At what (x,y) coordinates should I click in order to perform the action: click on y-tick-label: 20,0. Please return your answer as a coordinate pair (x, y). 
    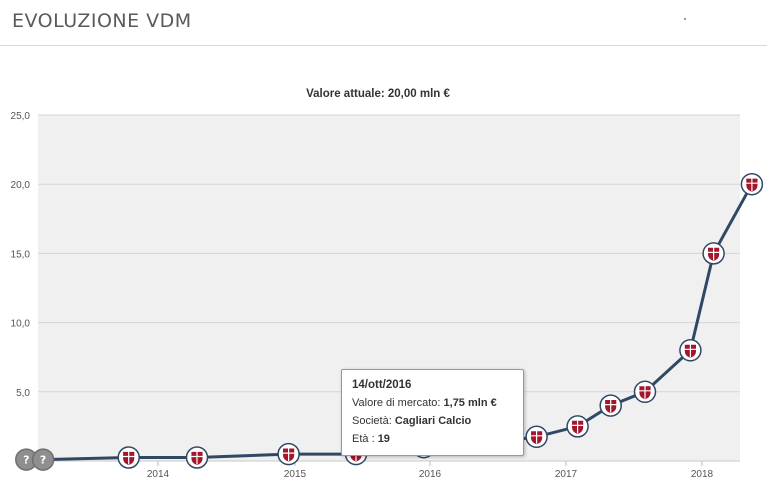
    Looking at the image, I should click on (21, 185).